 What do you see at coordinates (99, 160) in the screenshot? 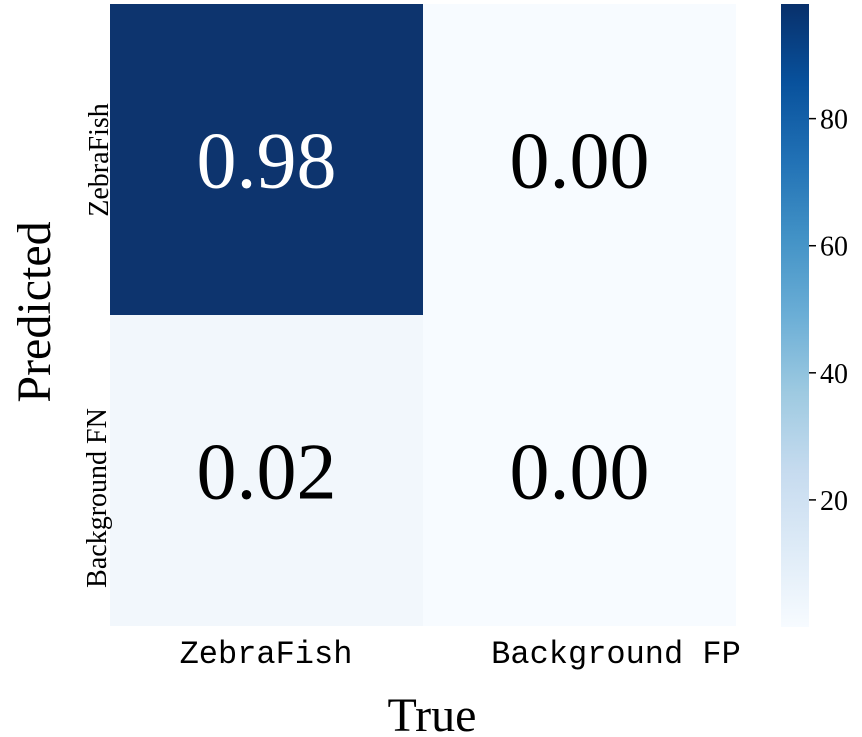
I see `y-tick-label-zebrafish: ZebraFish` at bounding box center [99, 160].